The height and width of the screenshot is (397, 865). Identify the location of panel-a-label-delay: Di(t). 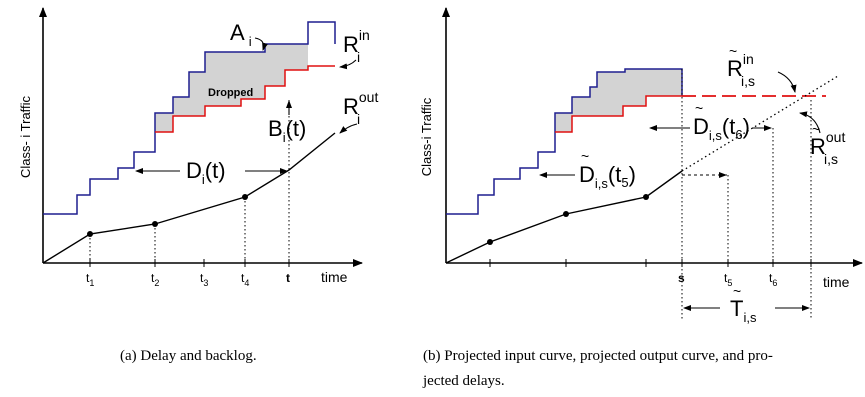
(206, 172).